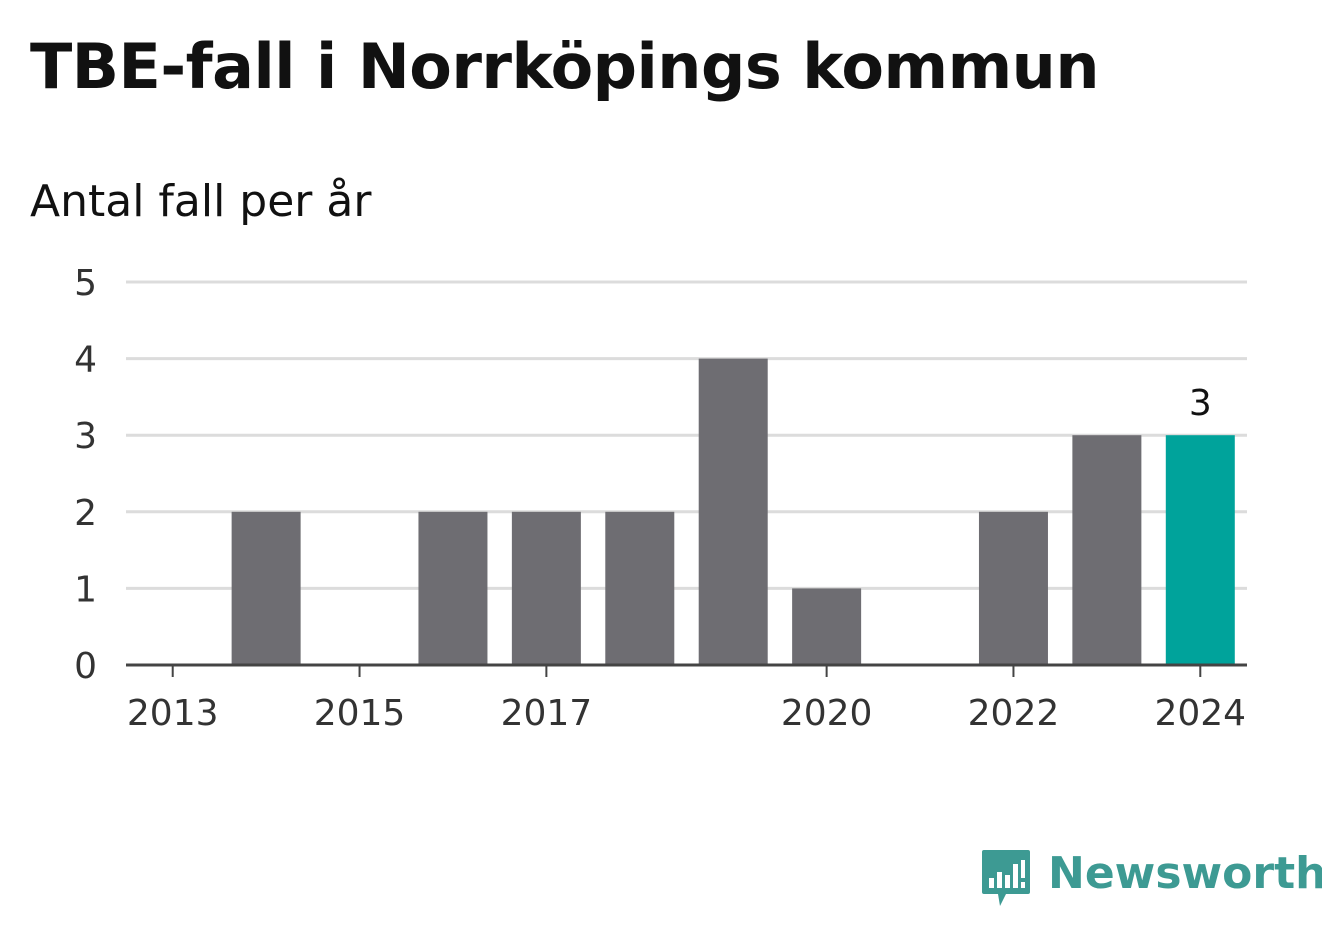 The height and width of the screenshot is (939, 1322). I want to click on brand-name: Newsworthy, so click(1185, 873).